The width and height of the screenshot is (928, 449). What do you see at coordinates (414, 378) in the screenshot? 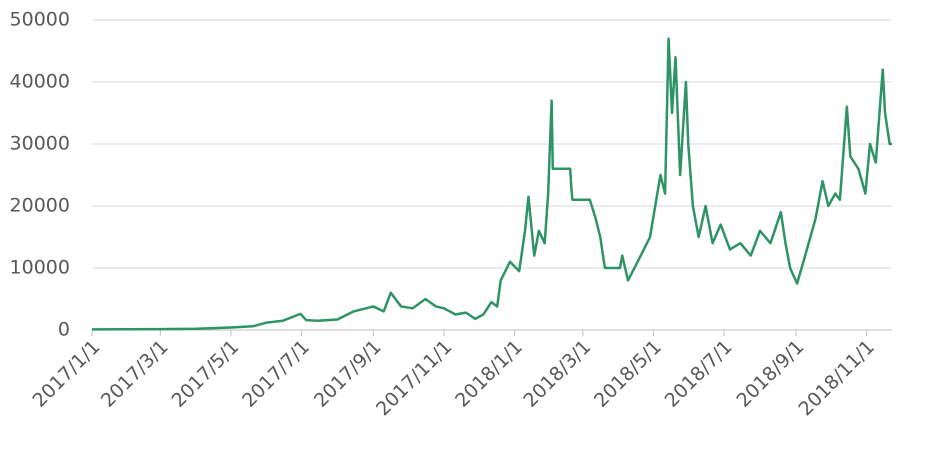
I see `x-tick-label: 2017/11/1` at bounding box center [414, 378].